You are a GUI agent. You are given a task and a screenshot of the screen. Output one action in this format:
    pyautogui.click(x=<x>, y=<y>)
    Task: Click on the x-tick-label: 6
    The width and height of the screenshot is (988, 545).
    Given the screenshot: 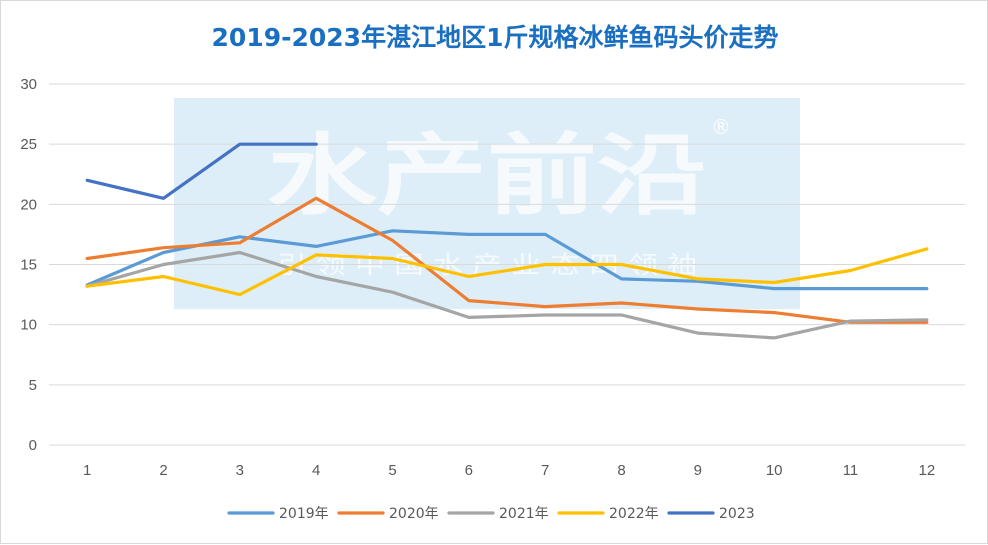 What is the action you would take?
    pyautogui.click(x=469, y=470)
    